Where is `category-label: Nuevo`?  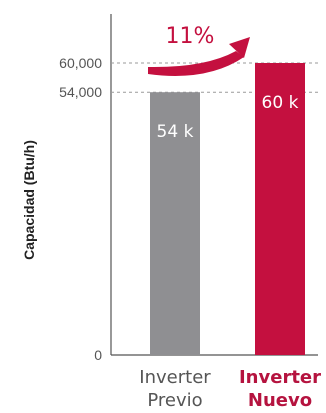 category-label: Nuevo is located at coordinates (280, 400).